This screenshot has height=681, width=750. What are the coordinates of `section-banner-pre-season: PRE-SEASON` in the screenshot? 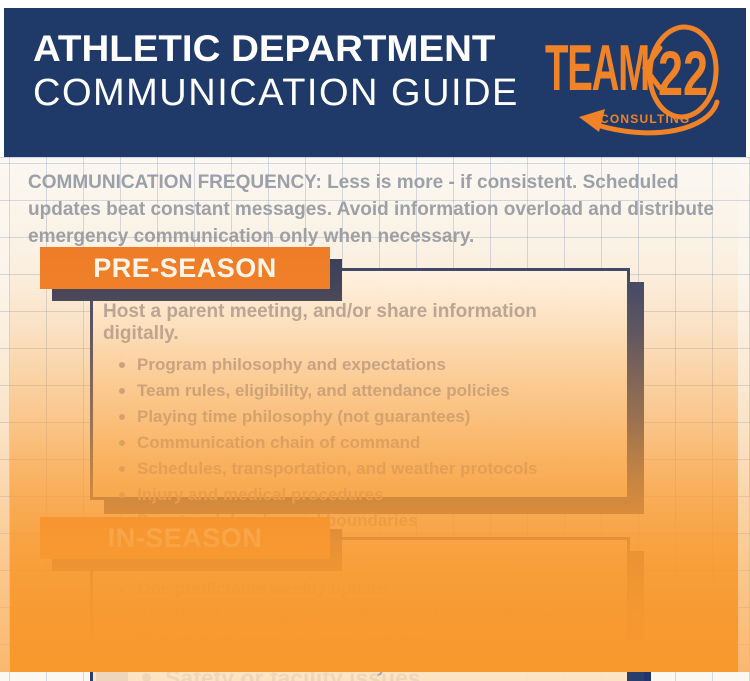 It's located at (185, 268).